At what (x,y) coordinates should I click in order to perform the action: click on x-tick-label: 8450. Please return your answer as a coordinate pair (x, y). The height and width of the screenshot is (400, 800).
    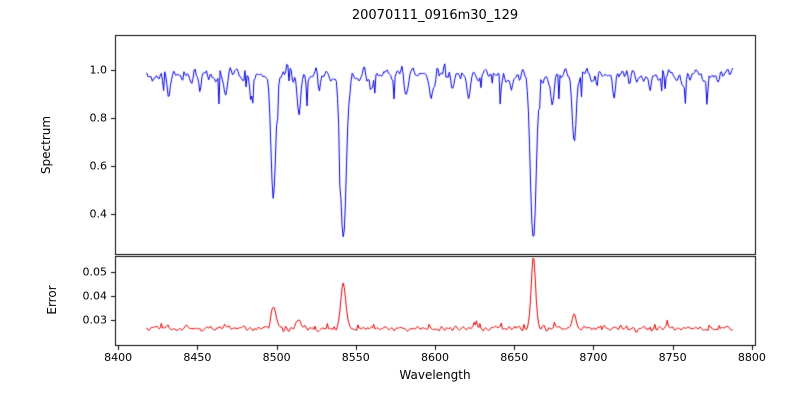
    Looking at the image, I should click on (197, 357).